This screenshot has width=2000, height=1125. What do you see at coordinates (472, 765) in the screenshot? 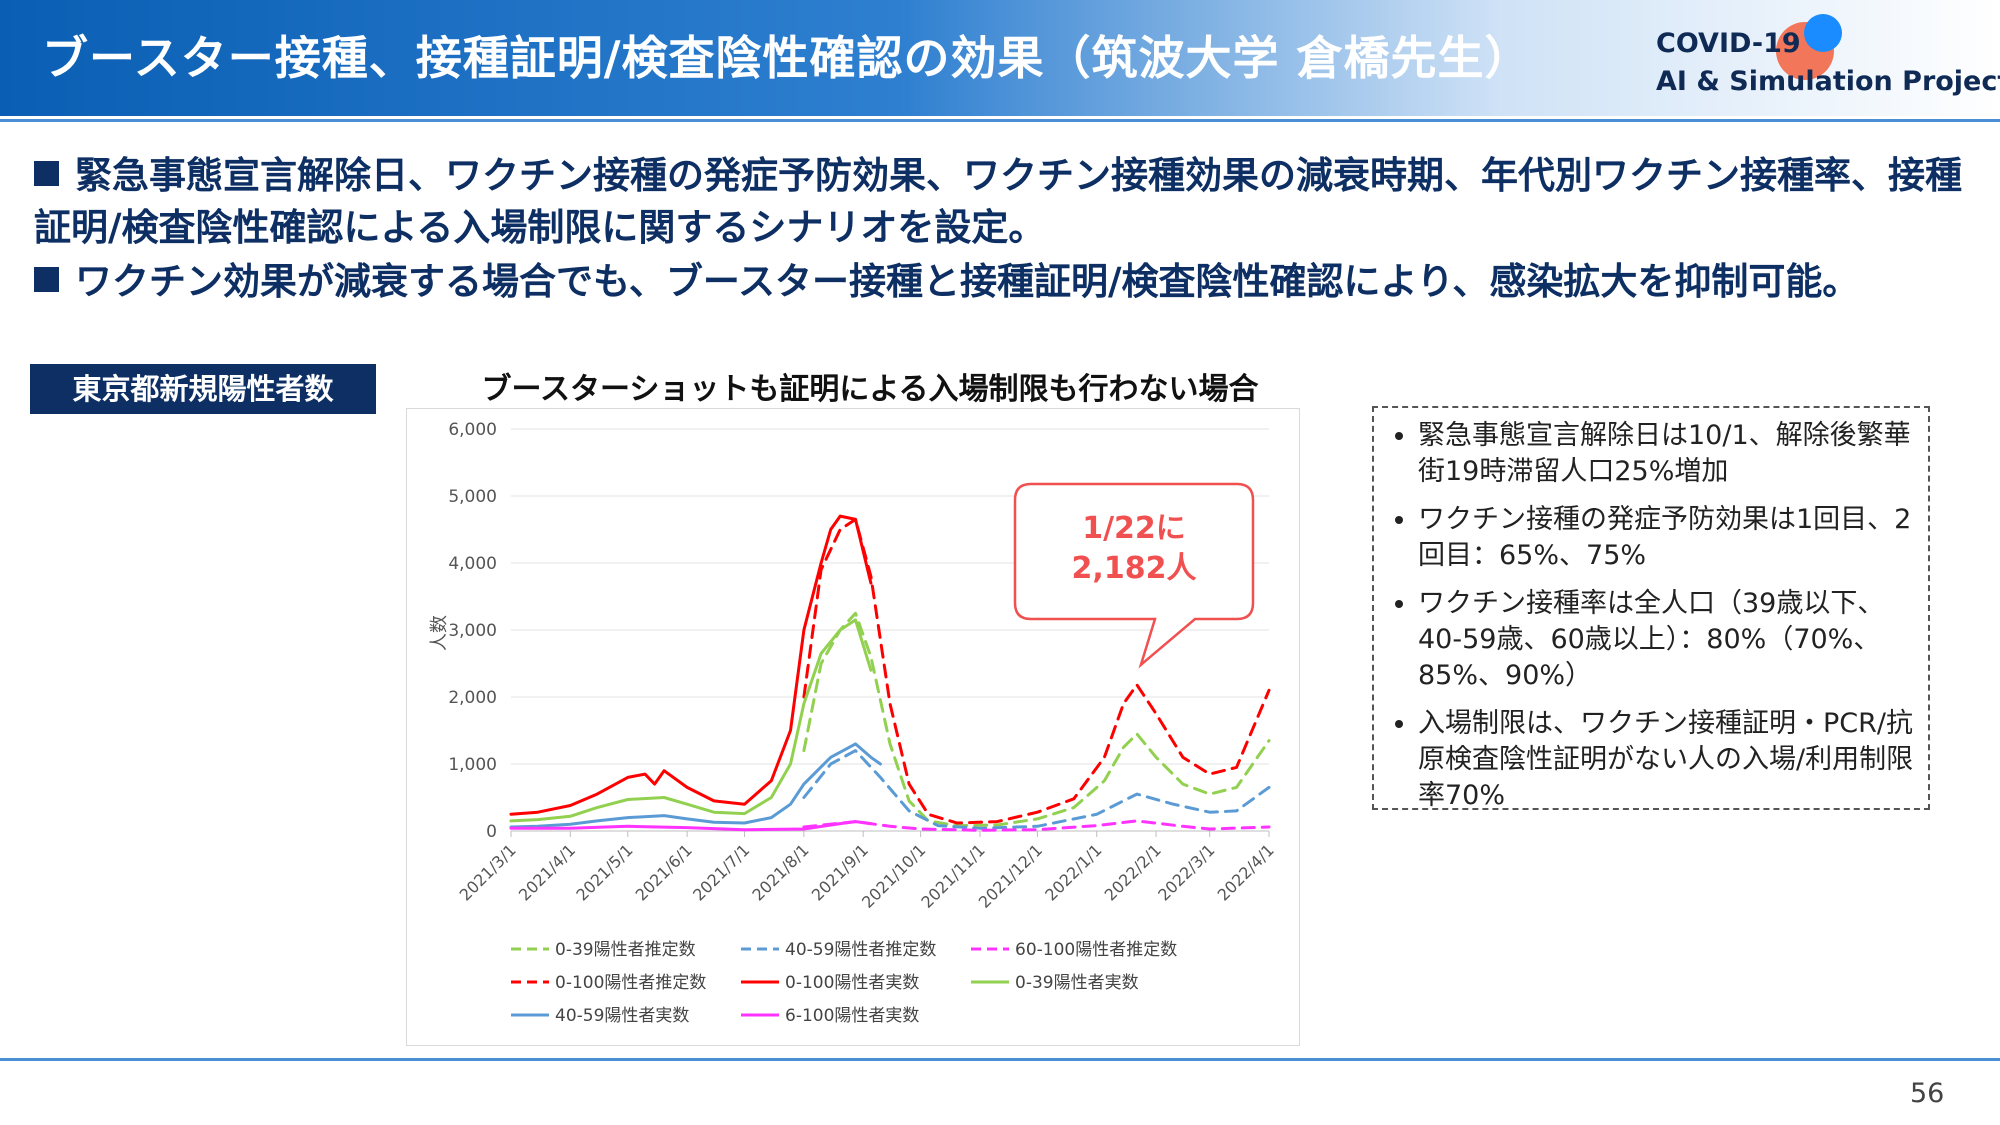
I see `y-tick-label: 1,000` at bounding box center [472, 765].